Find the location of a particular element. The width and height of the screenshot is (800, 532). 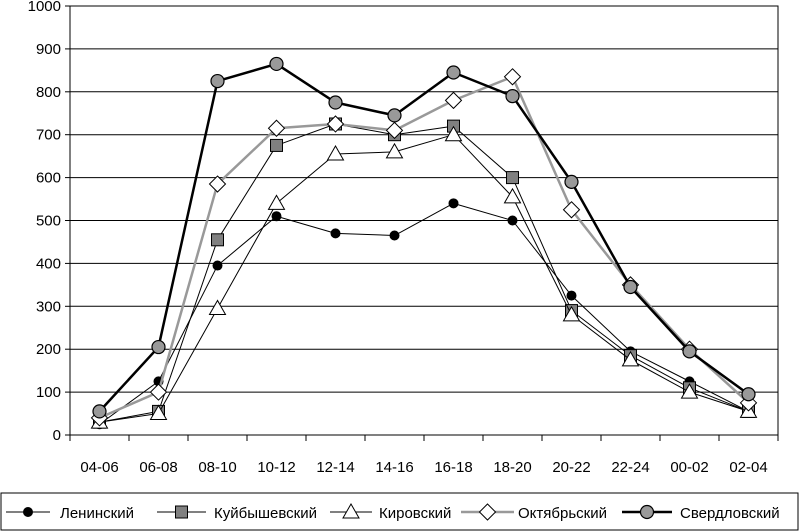

legend-label: Ленинский is located at coordinates (97, 513).